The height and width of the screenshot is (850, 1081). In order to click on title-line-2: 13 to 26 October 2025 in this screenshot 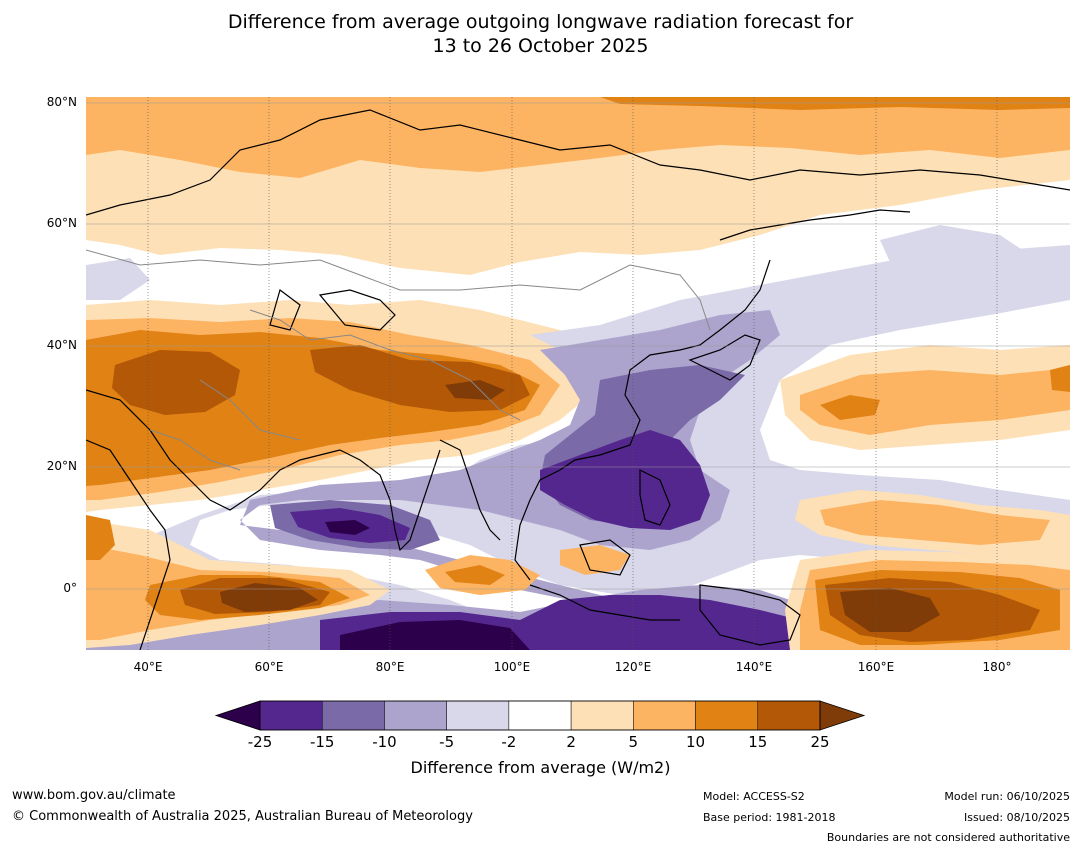, I will do `click(540, 46)`.